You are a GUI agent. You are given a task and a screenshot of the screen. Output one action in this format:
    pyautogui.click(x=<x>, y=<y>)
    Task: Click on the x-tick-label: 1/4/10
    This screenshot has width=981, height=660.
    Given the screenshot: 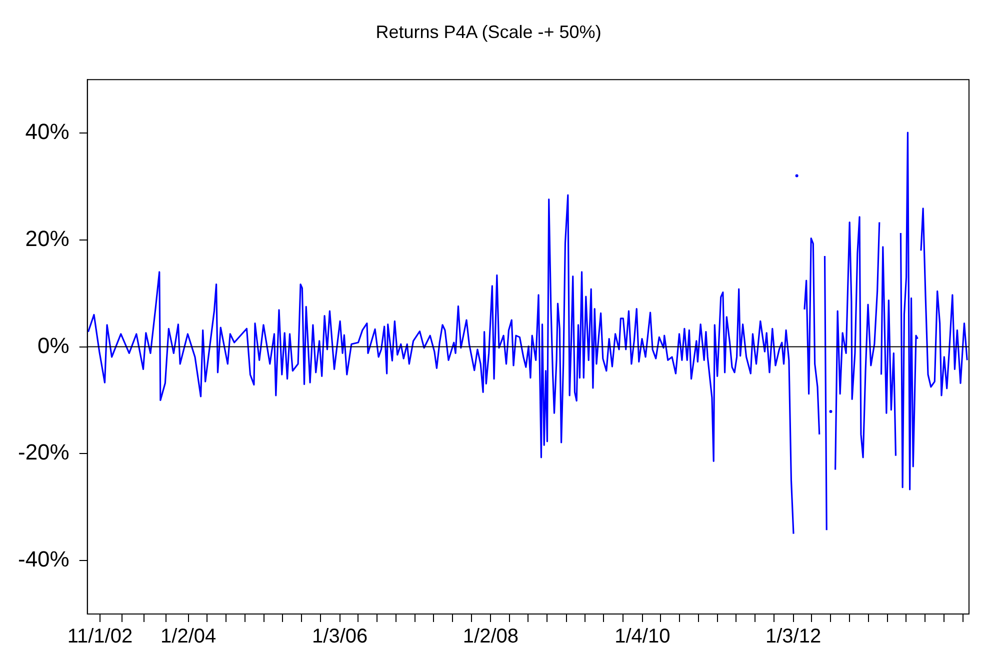 What is the action you would take?
    pyautogui.click(x=642, y=637)
    